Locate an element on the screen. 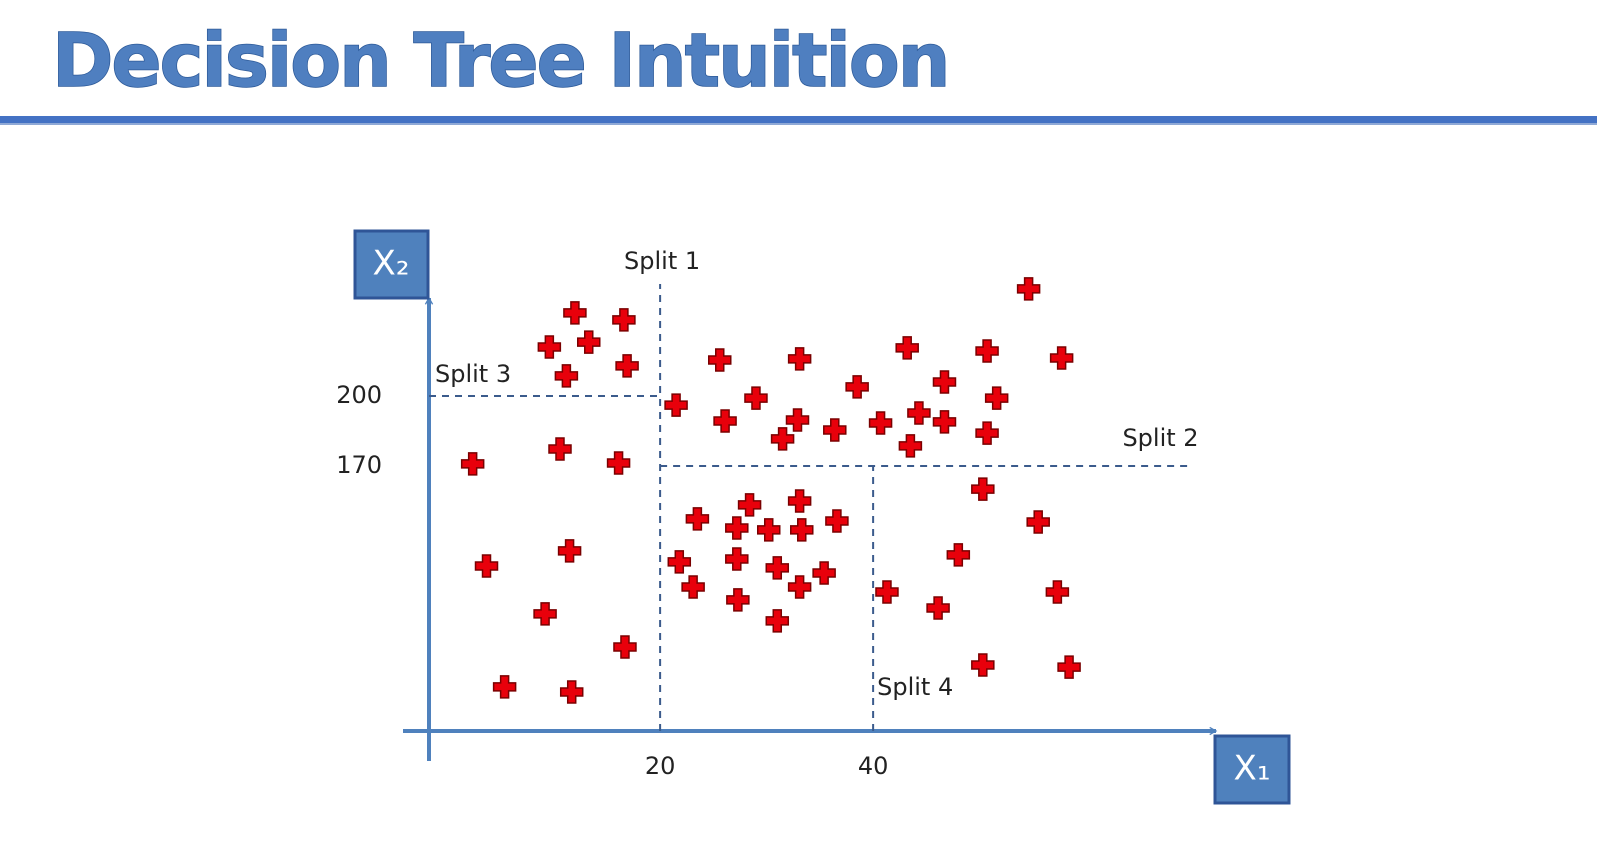 The width and height of the screenshot is (1597, 847). title-rule-shadow is located at coordinates (798, 124).